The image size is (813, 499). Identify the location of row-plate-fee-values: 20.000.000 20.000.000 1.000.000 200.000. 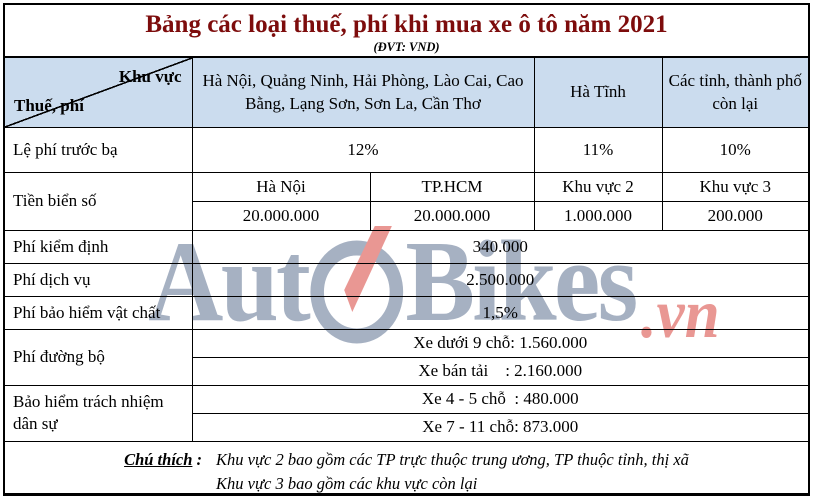
(406, 215).